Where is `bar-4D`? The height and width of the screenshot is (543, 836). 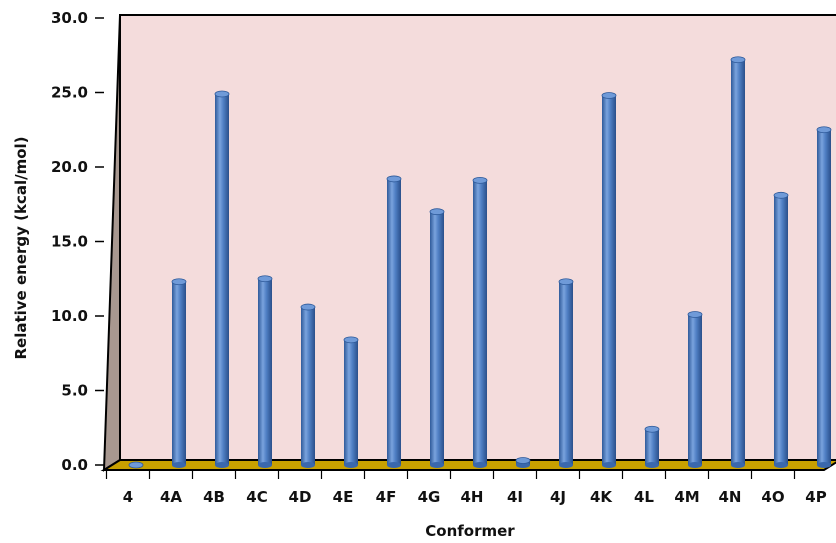 bar-4D is located at coordinates (308, 385).